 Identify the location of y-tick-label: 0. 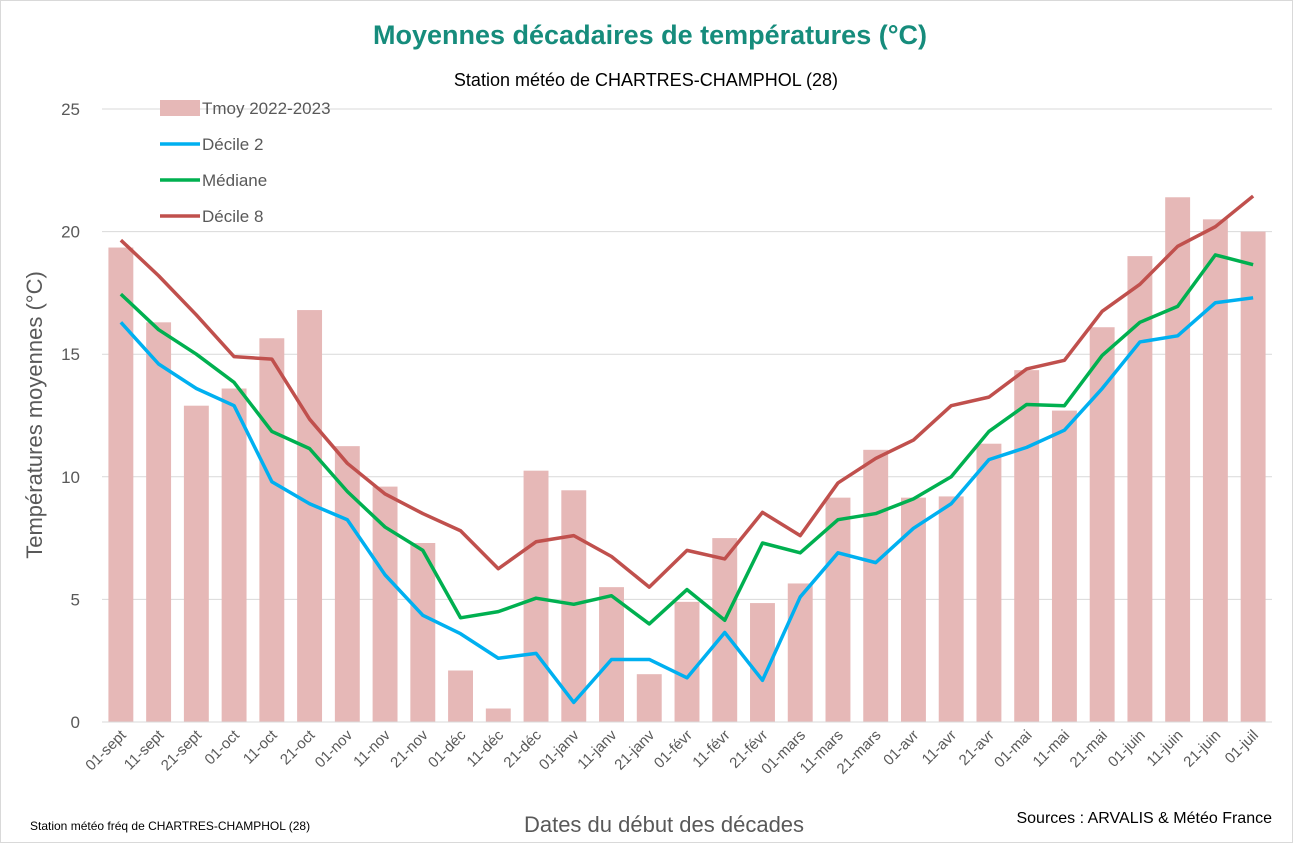
(75, 722).